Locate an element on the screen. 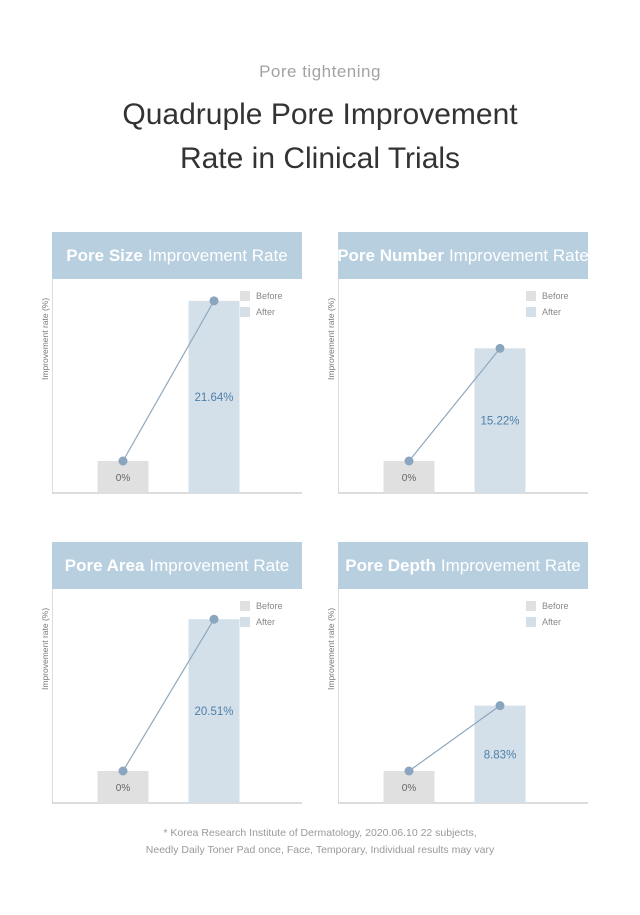 This screenshot has width=640, height=915. data-label: 20.51% is located at coordinates (213, 712).